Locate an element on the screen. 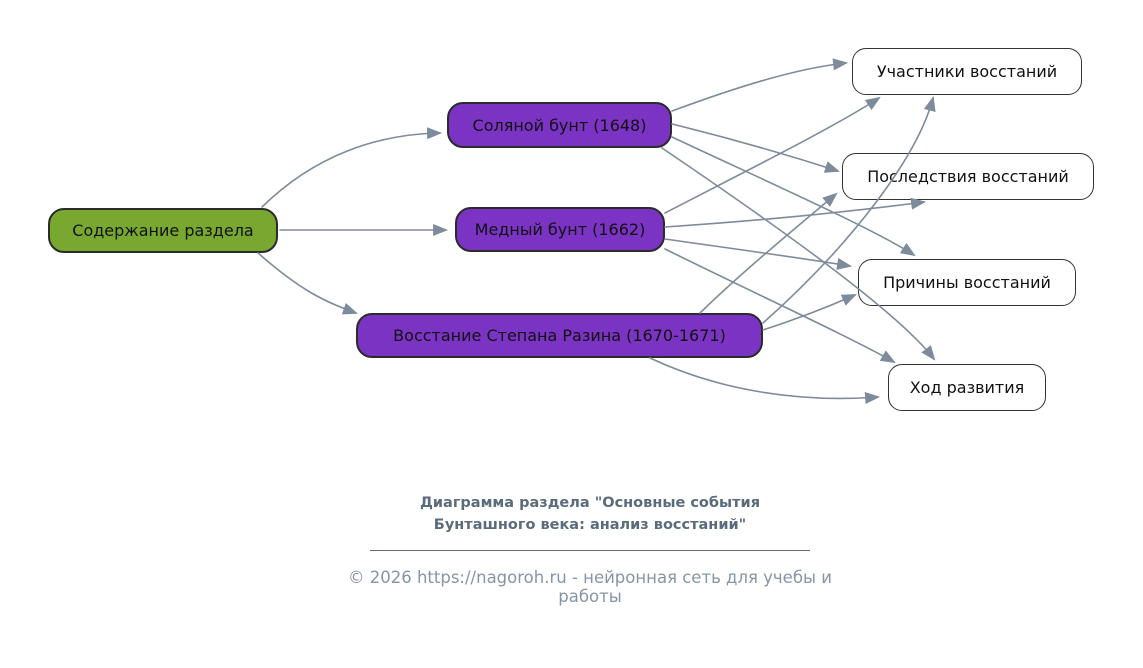 The image size is (1143, 668). node-section-content: Содержание раздела is located at coordinates (163, 230).